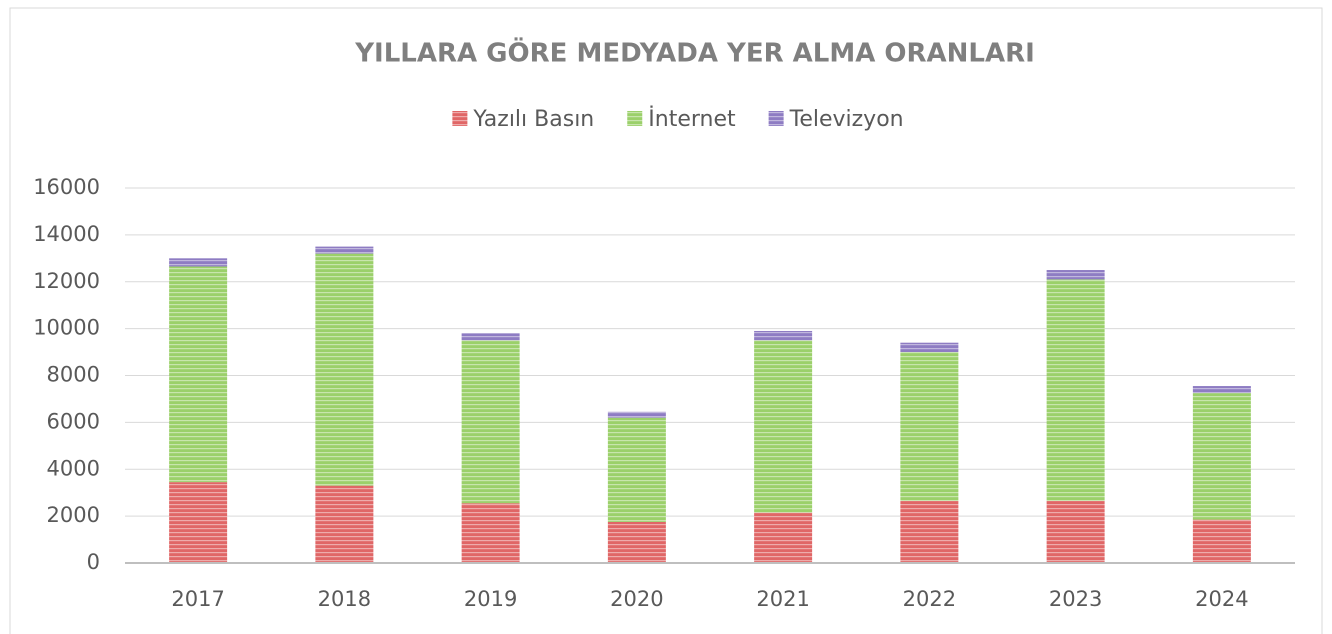 The height and width of the screenshot is (634, 1332). Describe the element at coordinates (197, 599) in the screenshot. I see `x-tick-label: 2017` at that location.